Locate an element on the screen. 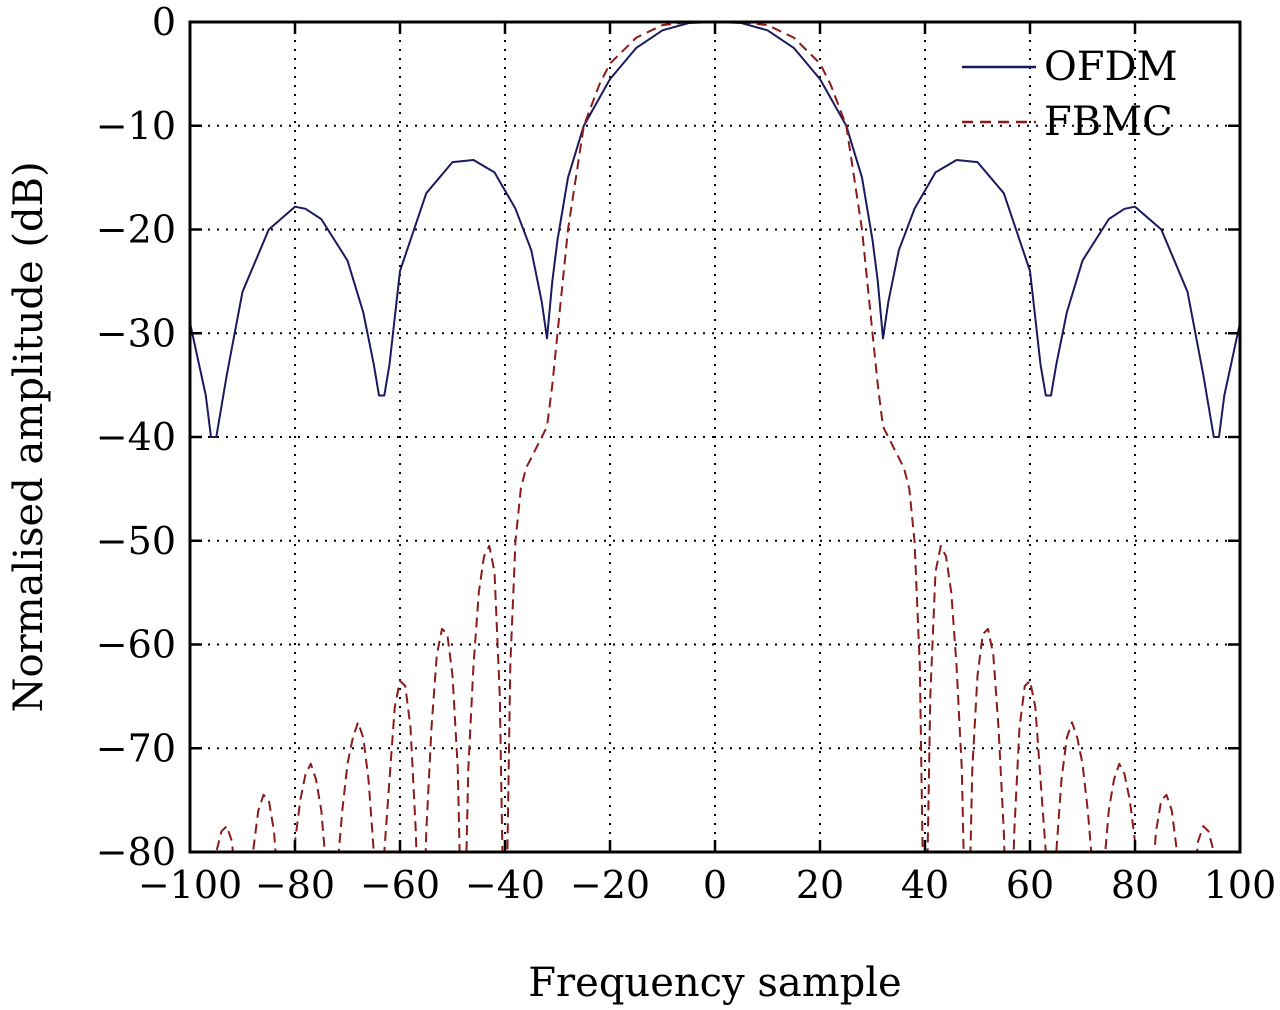  legend: OFDM FBMC is located at coordinates (1070, 94).